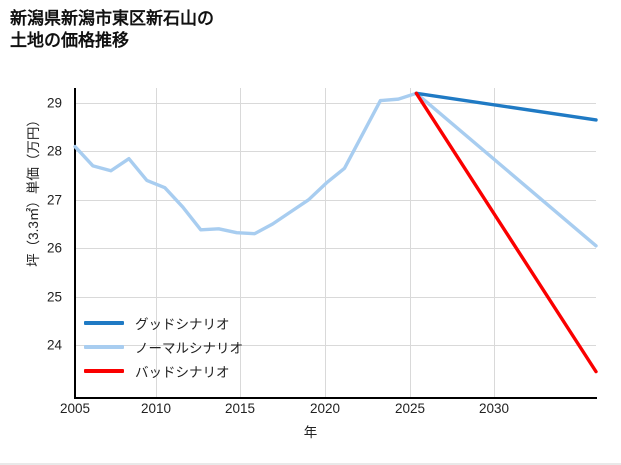 Image resolution: width=621 pixels, height=465 pixels. I want to click on legend-item-good: グッドシナリオ, so click(163, 323).